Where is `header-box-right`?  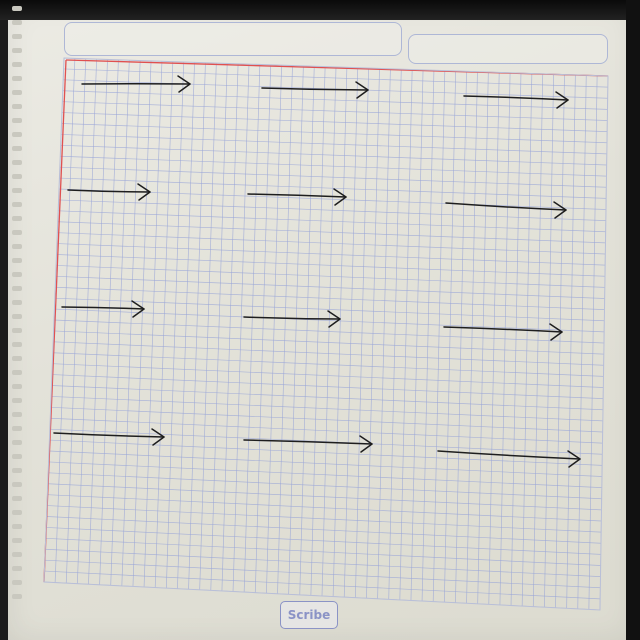
header-box-right is located at coordinates (508, 49).